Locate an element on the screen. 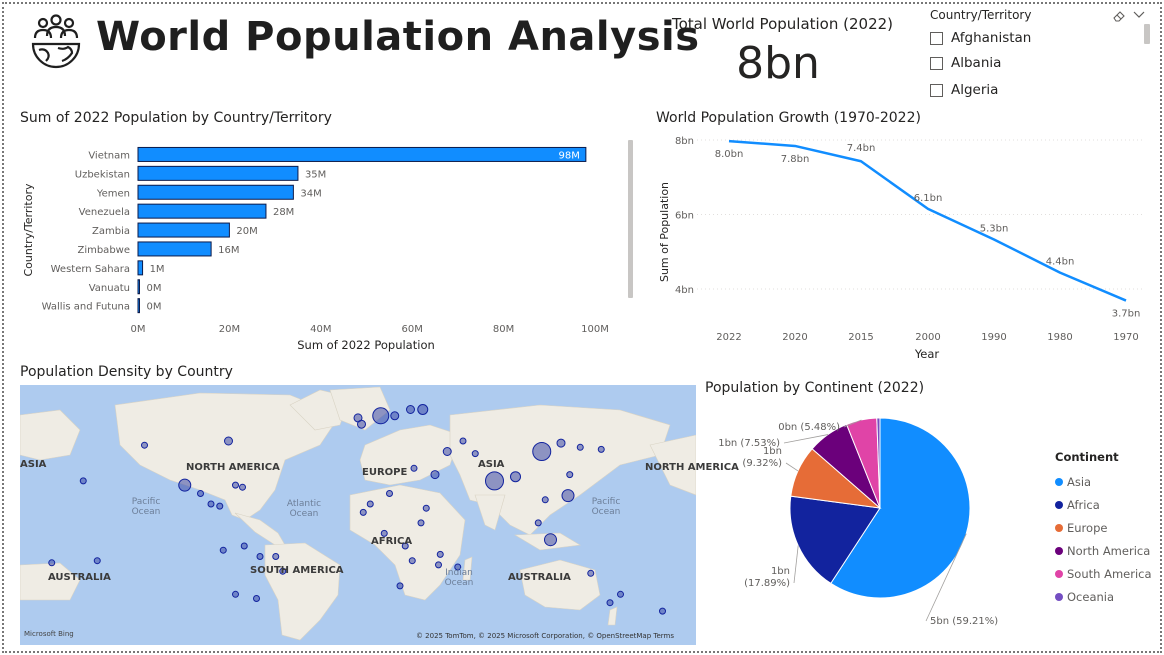 The height and width of the screenshot is (655, 1164). chevron-down-icon is located at coordinates (1139, 15).